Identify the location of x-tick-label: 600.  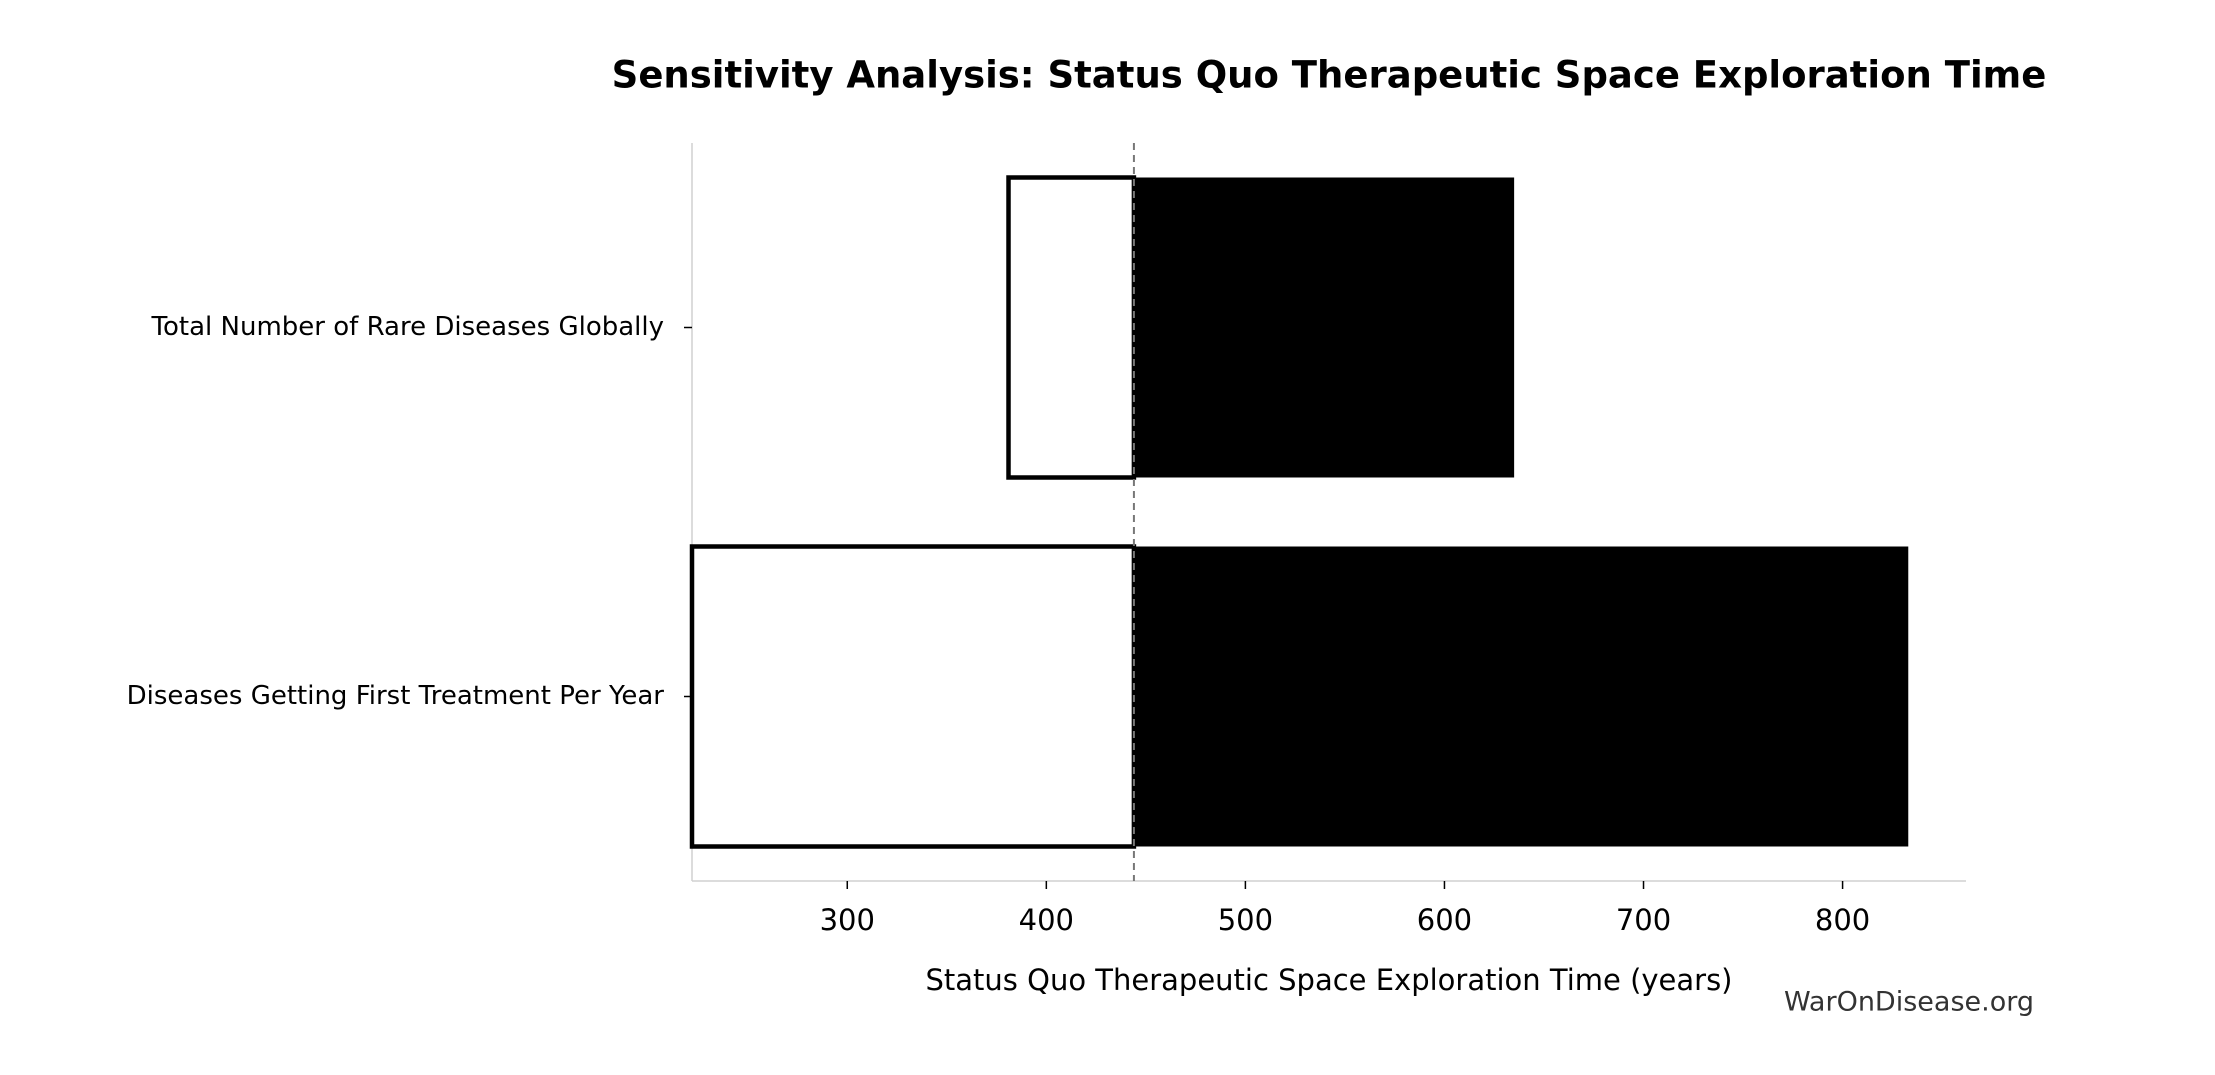
(1444, 920).